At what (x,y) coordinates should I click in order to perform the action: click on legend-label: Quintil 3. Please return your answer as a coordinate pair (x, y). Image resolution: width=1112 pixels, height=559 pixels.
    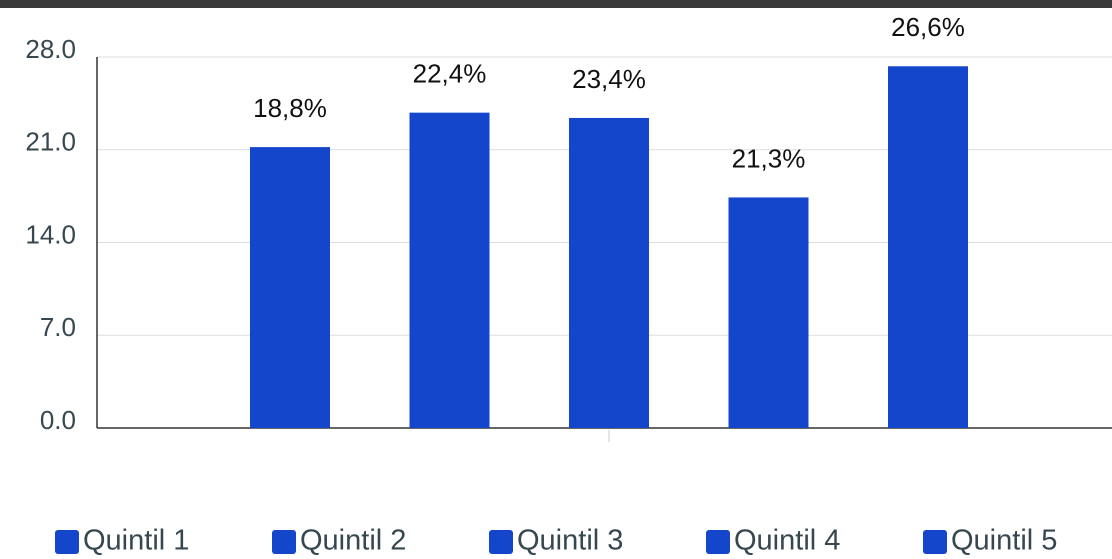
    Looking at the image, I should click on (570, 541).